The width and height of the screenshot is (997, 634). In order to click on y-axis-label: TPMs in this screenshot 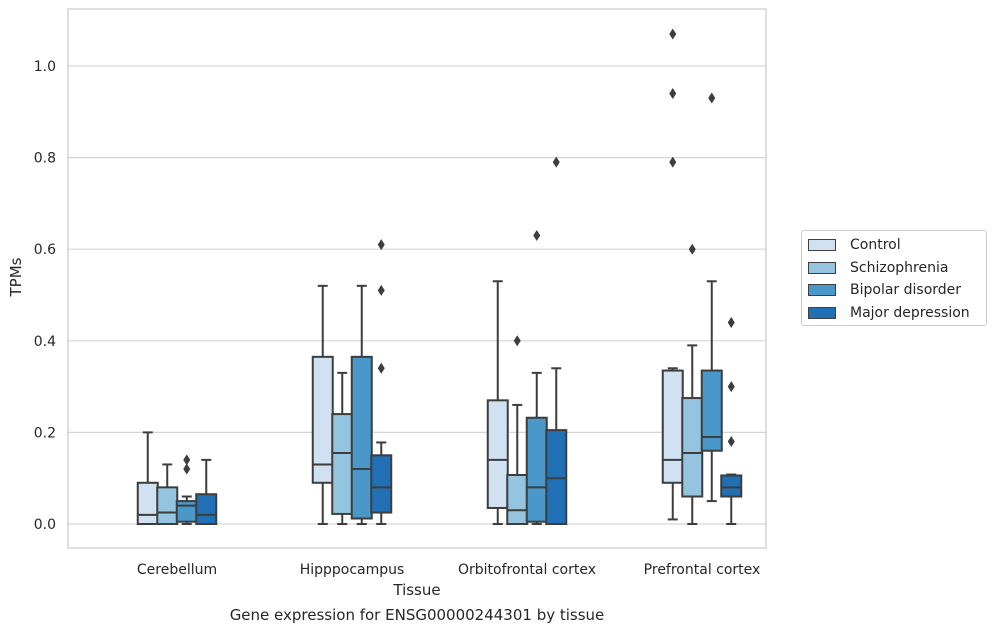, I will do `click(16, 277)`.